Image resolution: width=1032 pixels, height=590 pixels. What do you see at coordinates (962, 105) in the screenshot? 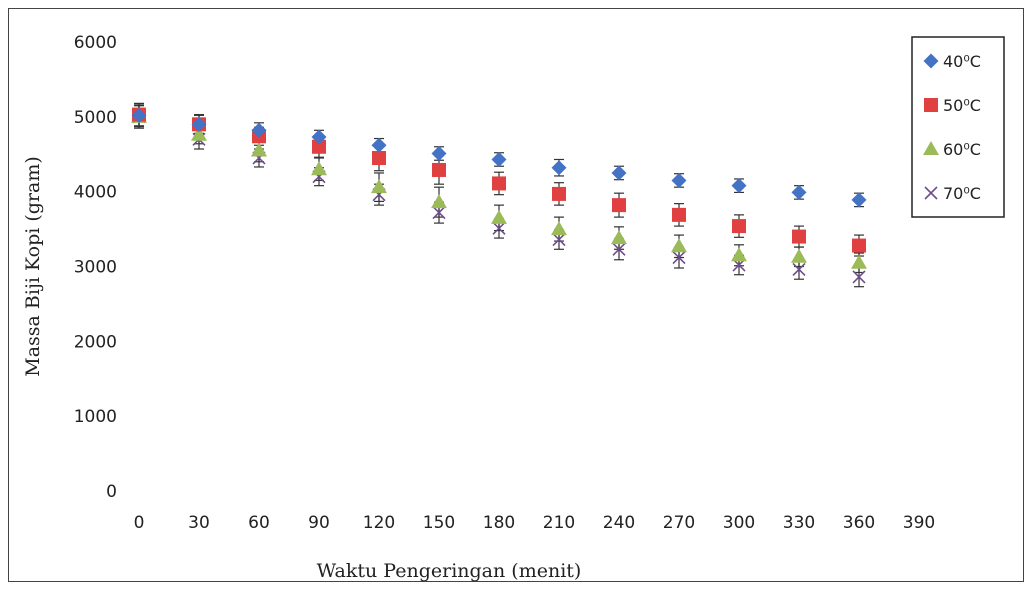
I see `legend-label: 50⁰C` at bounding box center [962, 105].